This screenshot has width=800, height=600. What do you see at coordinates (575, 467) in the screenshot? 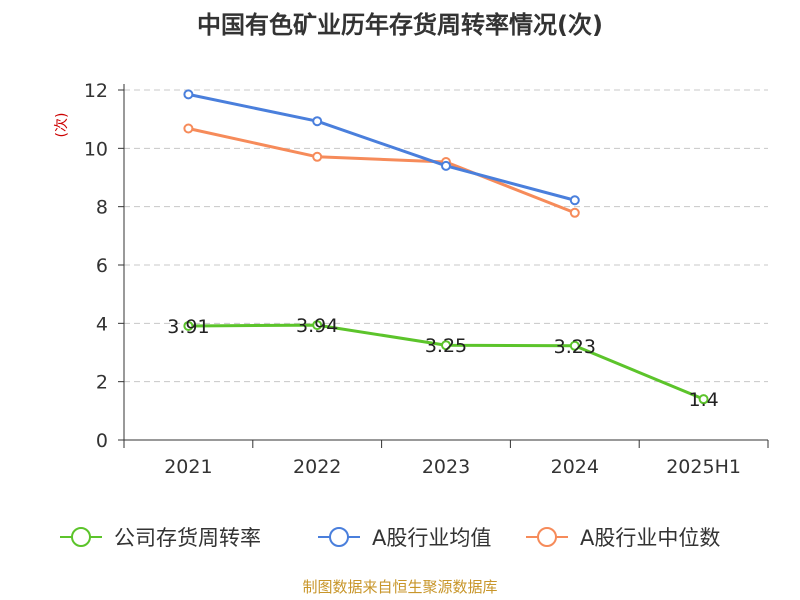
I see `x-tick-label: 2024` at bounding box center [575, 467].